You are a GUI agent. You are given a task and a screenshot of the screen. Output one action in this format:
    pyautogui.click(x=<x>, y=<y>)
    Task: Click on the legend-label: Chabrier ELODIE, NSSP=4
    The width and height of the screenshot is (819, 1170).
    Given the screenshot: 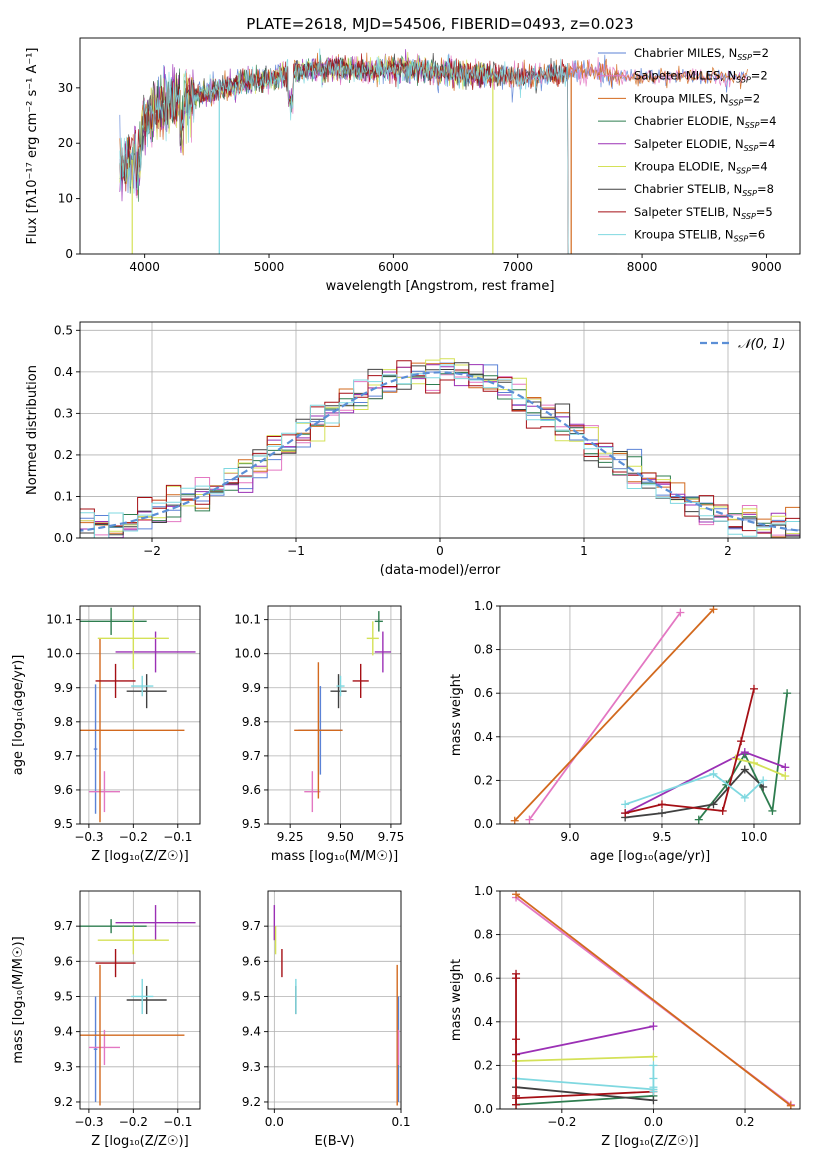 What is the action you would take?
    pyautogui.click(x=705, y=122)
    